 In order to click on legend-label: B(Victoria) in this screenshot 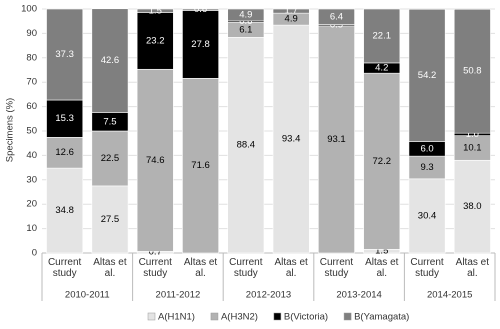, I will do `click(306, 317)`.